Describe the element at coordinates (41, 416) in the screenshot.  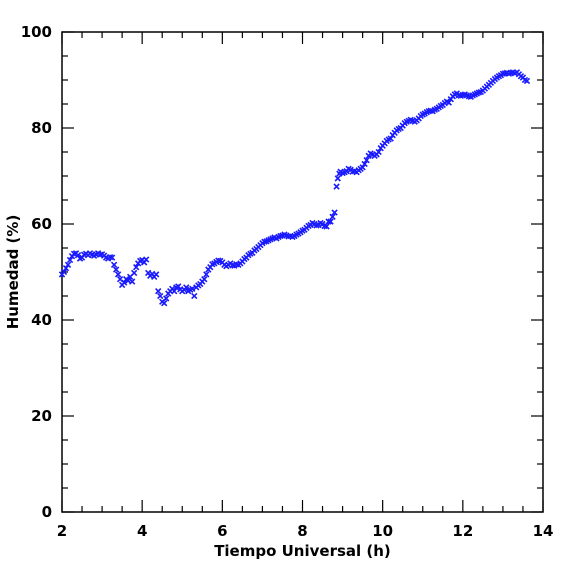
I see `y-tick-label: 20` at that location.